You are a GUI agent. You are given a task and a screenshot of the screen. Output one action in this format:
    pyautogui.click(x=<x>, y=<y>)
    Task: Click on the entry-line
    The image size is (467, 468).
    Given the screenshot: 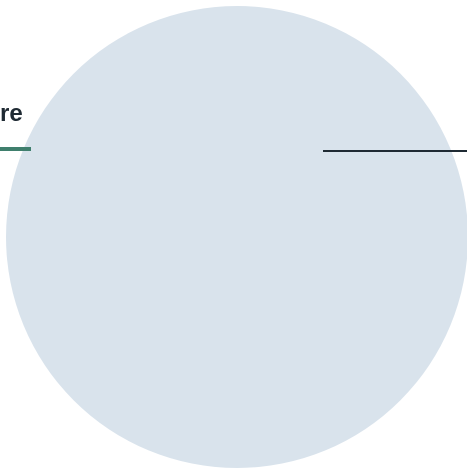 What is the action you would take?
    pyautogui.click(x=395, y=151)
    